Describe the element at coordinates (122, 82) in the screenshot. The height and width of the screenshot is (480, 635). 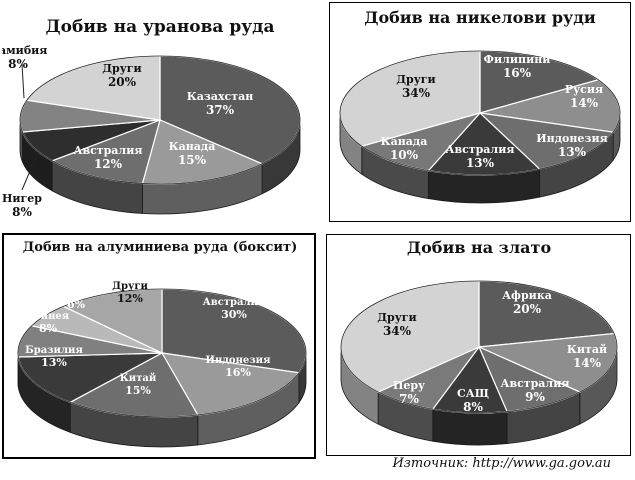
I see `uranium-label-value-5: 20%` at that location.